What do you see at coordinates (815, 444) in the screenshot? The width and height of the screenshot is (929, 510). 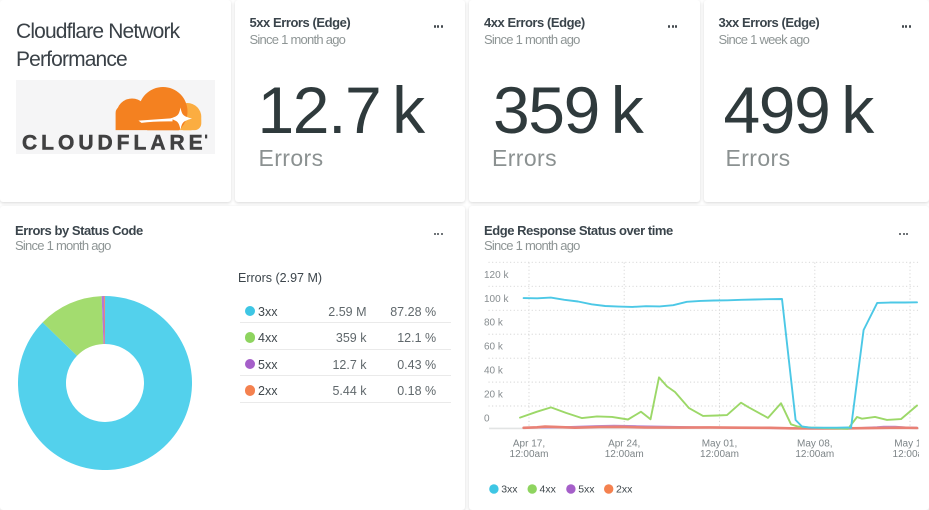 I see `svg-text: May 08,` at bounding box center [815, 444].